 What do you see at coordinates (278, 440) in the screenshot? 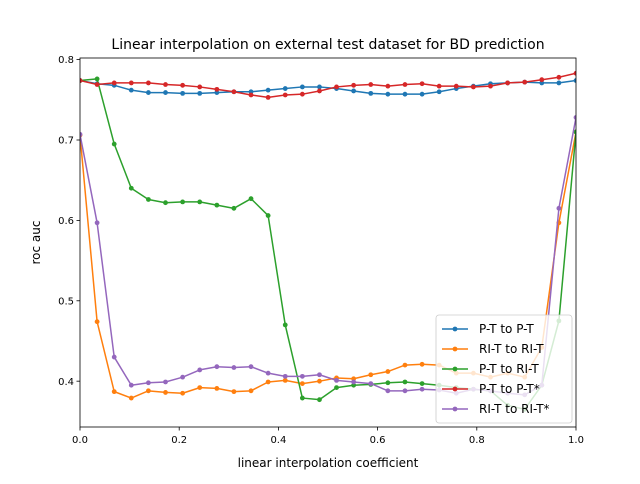
I see `x-tick-label: 0.4` at bounding box center [278, 440].